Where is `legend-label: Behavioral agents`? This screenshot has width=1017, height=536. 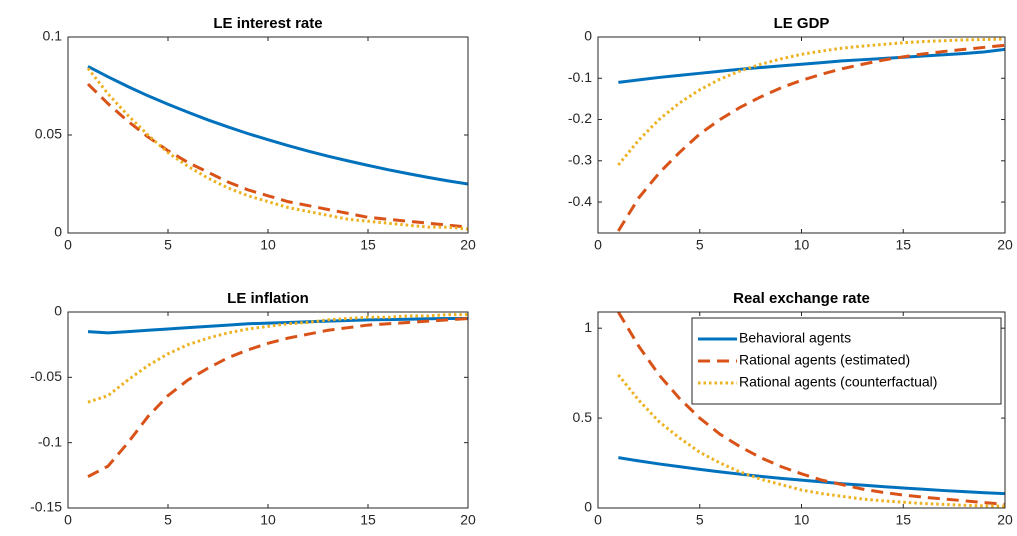
legend-label: Behavioral agents is located at coordinates (795, 338).